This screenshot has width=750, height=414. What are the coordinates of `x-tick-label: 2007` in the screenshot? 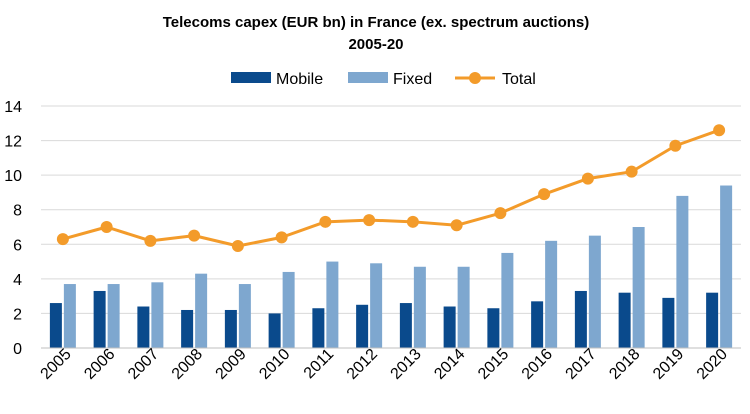 It's located at (143, 364).